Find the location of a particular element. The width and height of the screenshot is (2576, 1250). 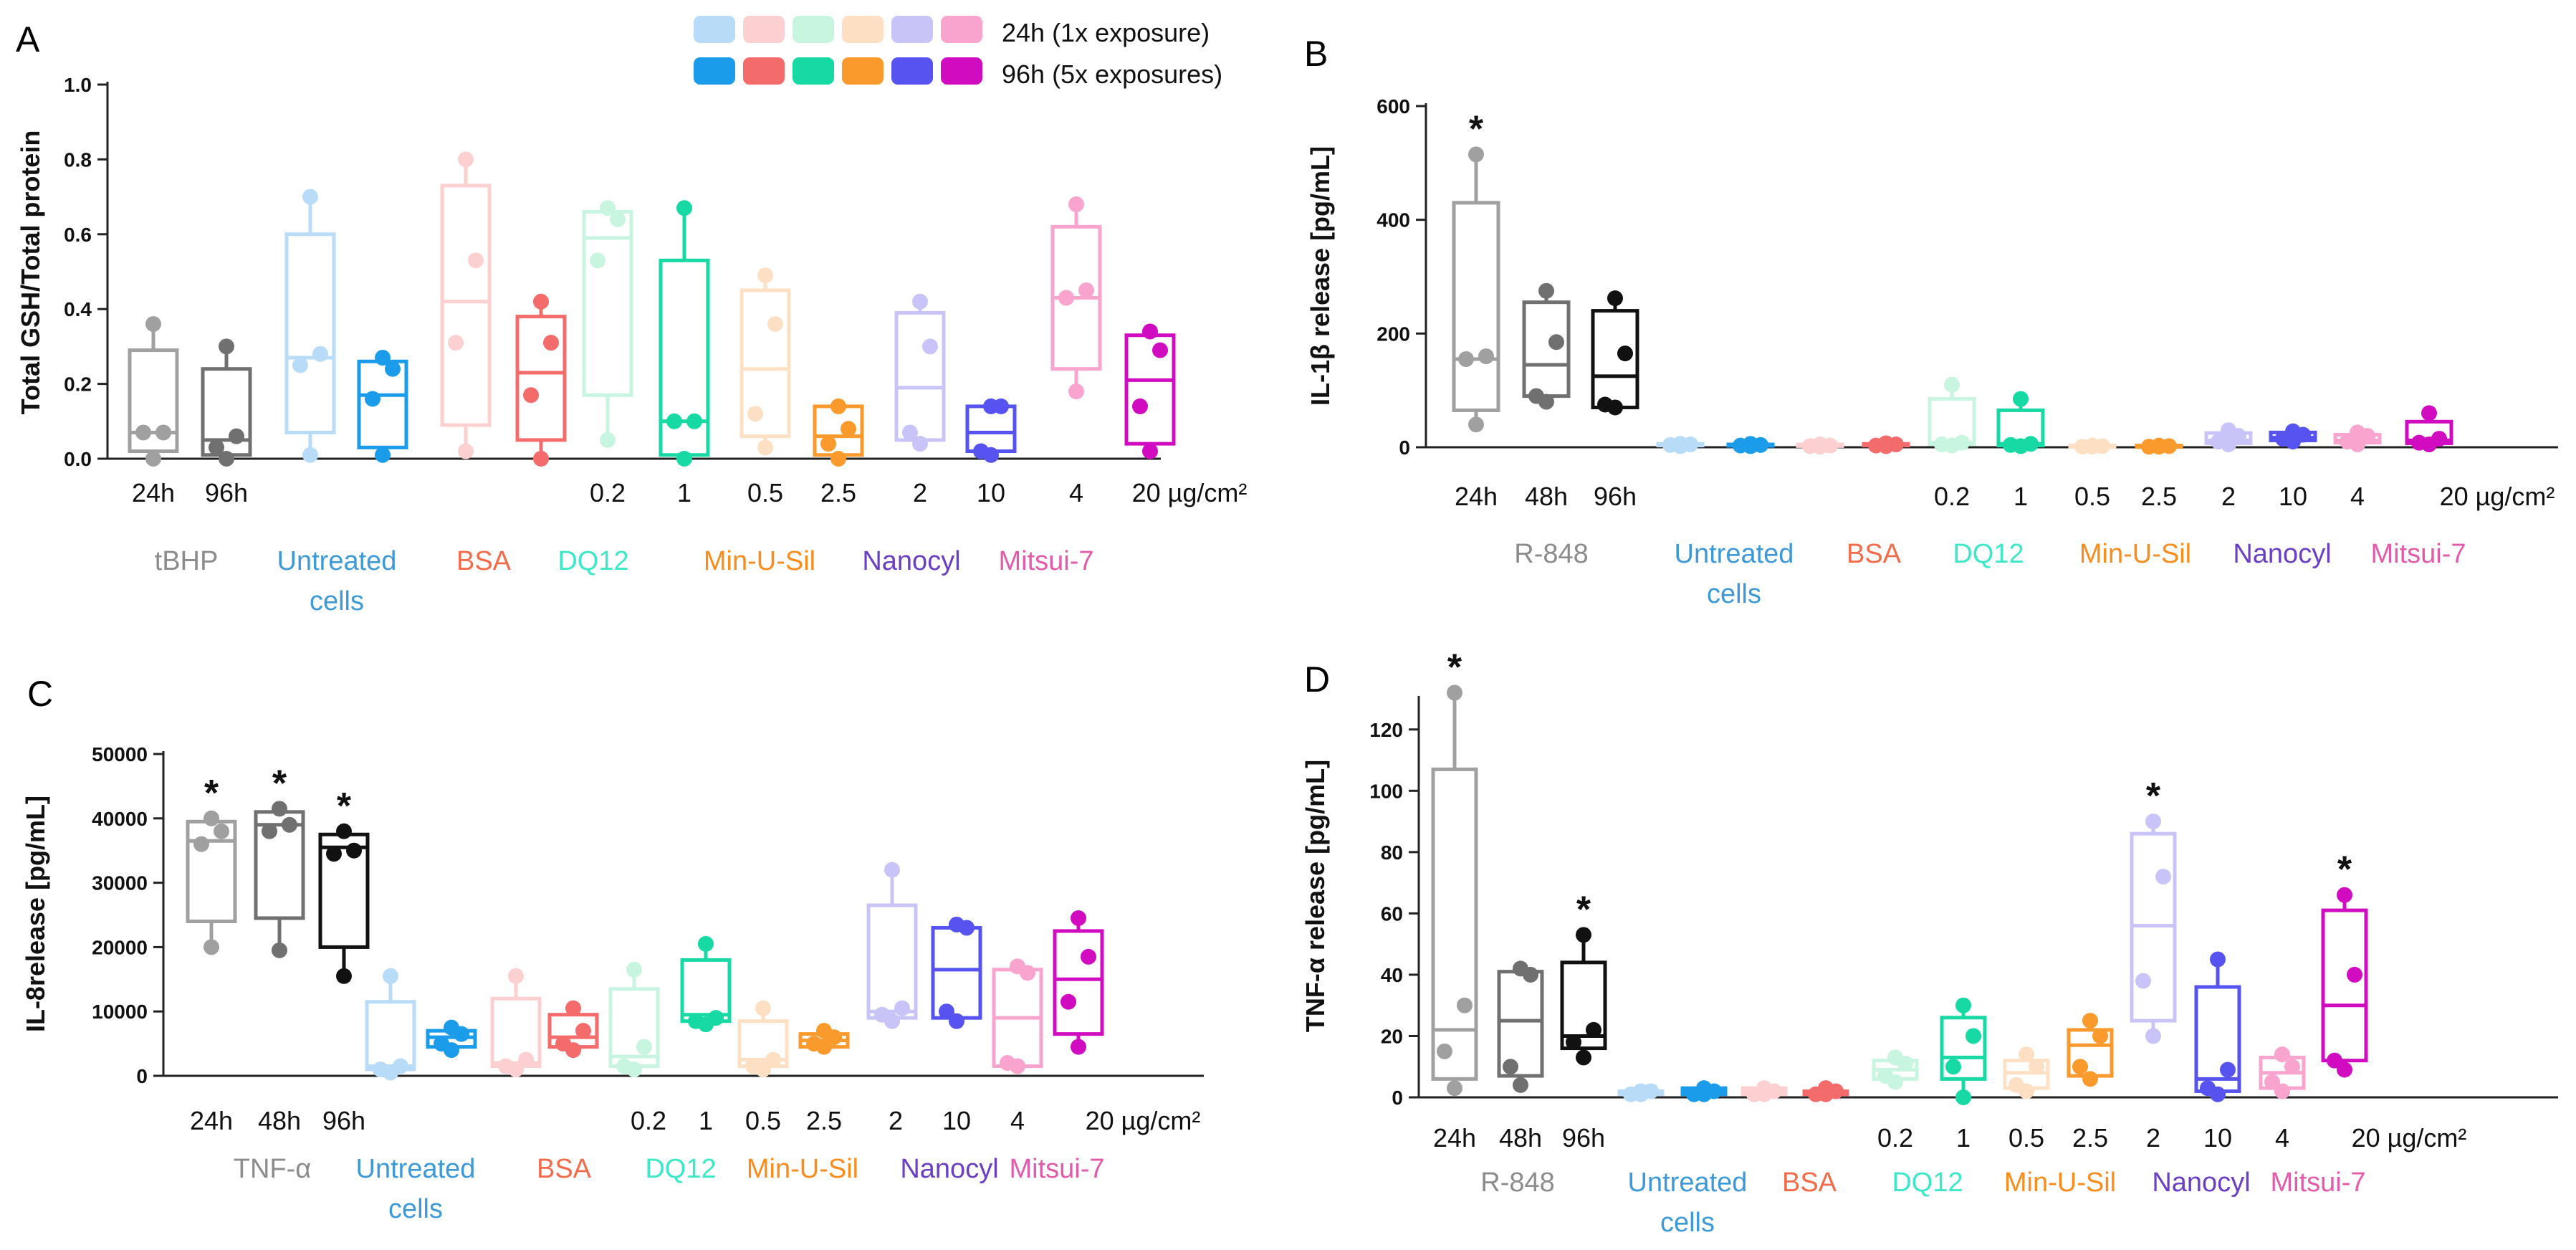

y-tick-label: 30000 is located at coordinates (120, 883).